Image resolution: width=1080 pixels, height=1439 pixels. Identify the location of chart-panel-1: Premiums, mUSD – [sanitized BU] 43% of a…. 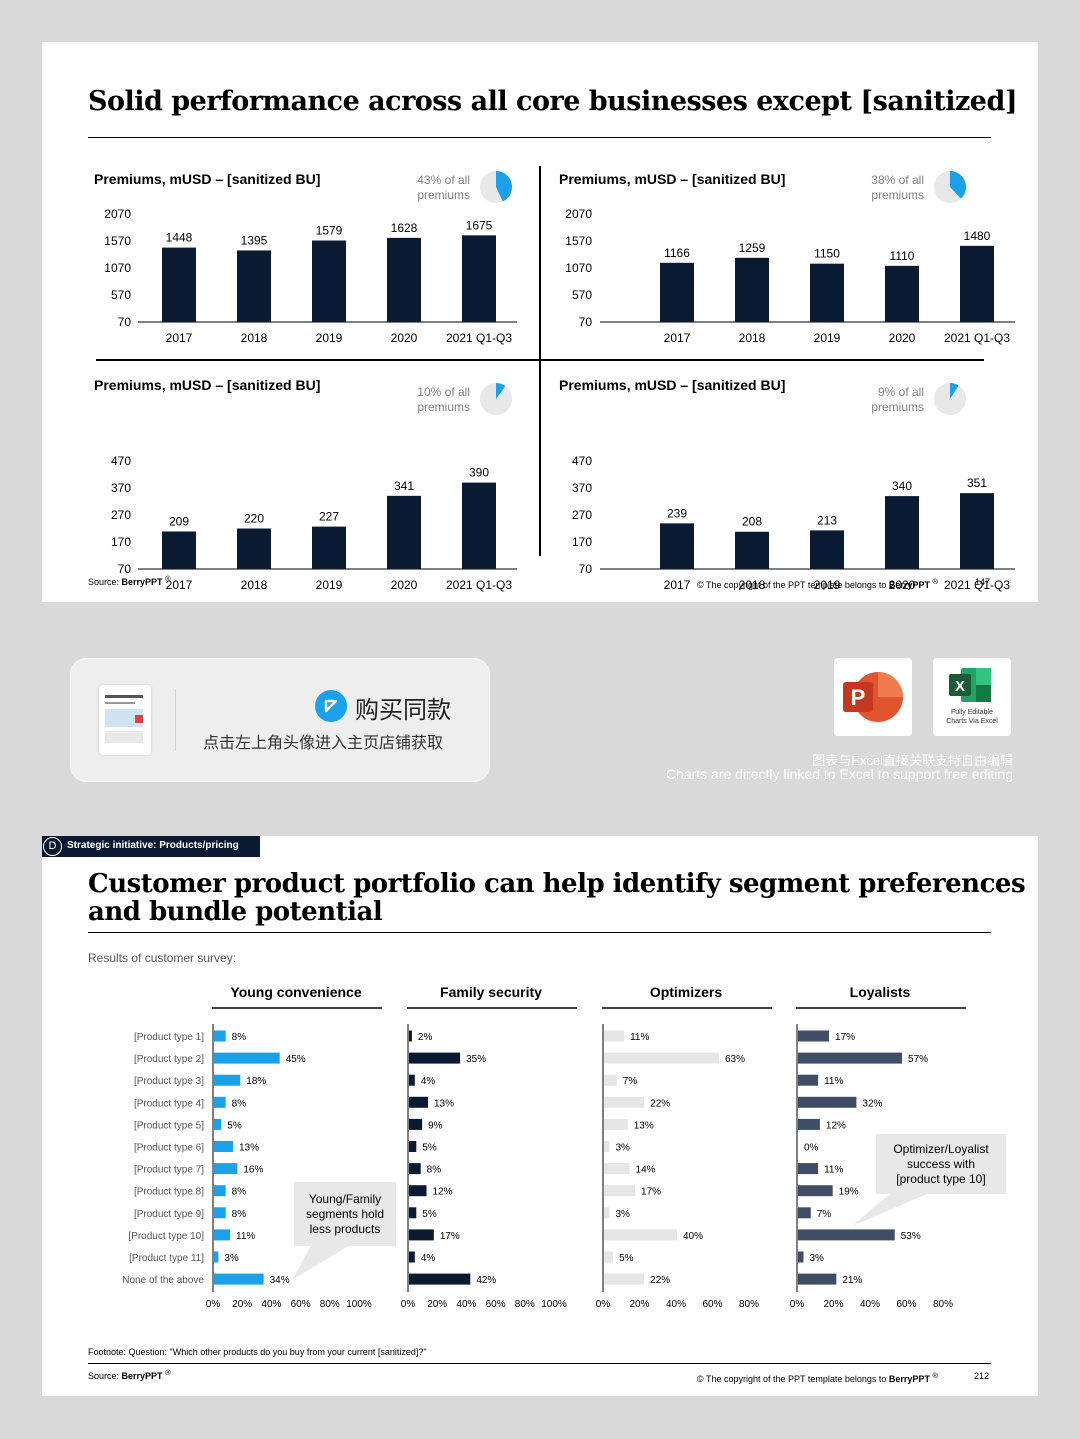
(291, 201).